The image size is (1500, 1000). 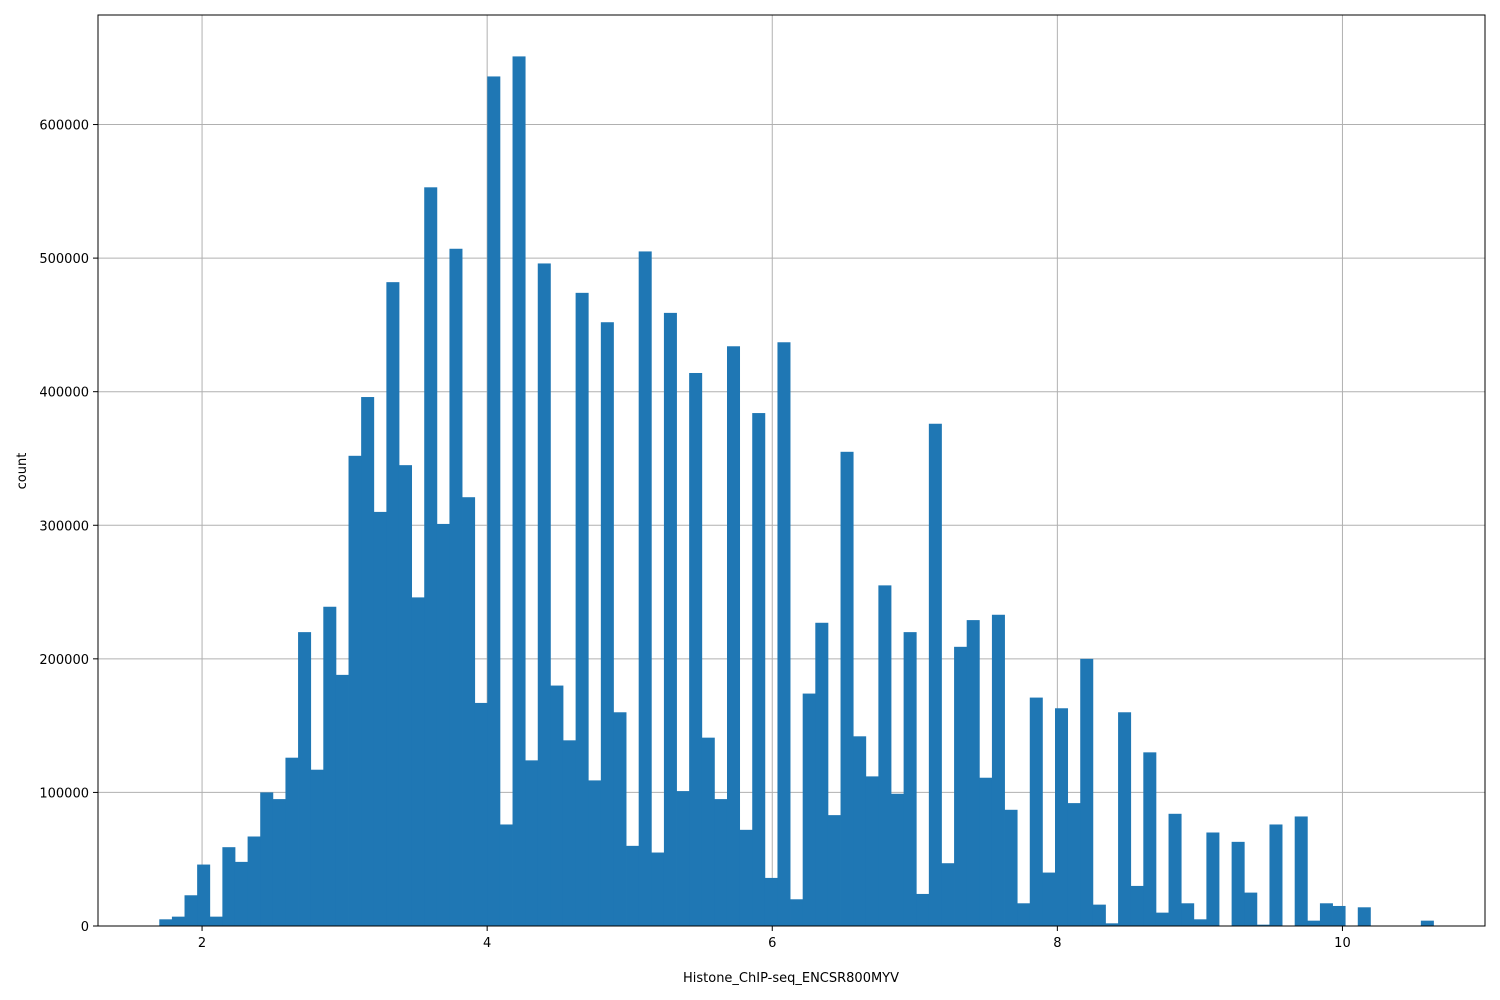 I want to click on y-tick-label: 400000, so click(x=64, y=393).